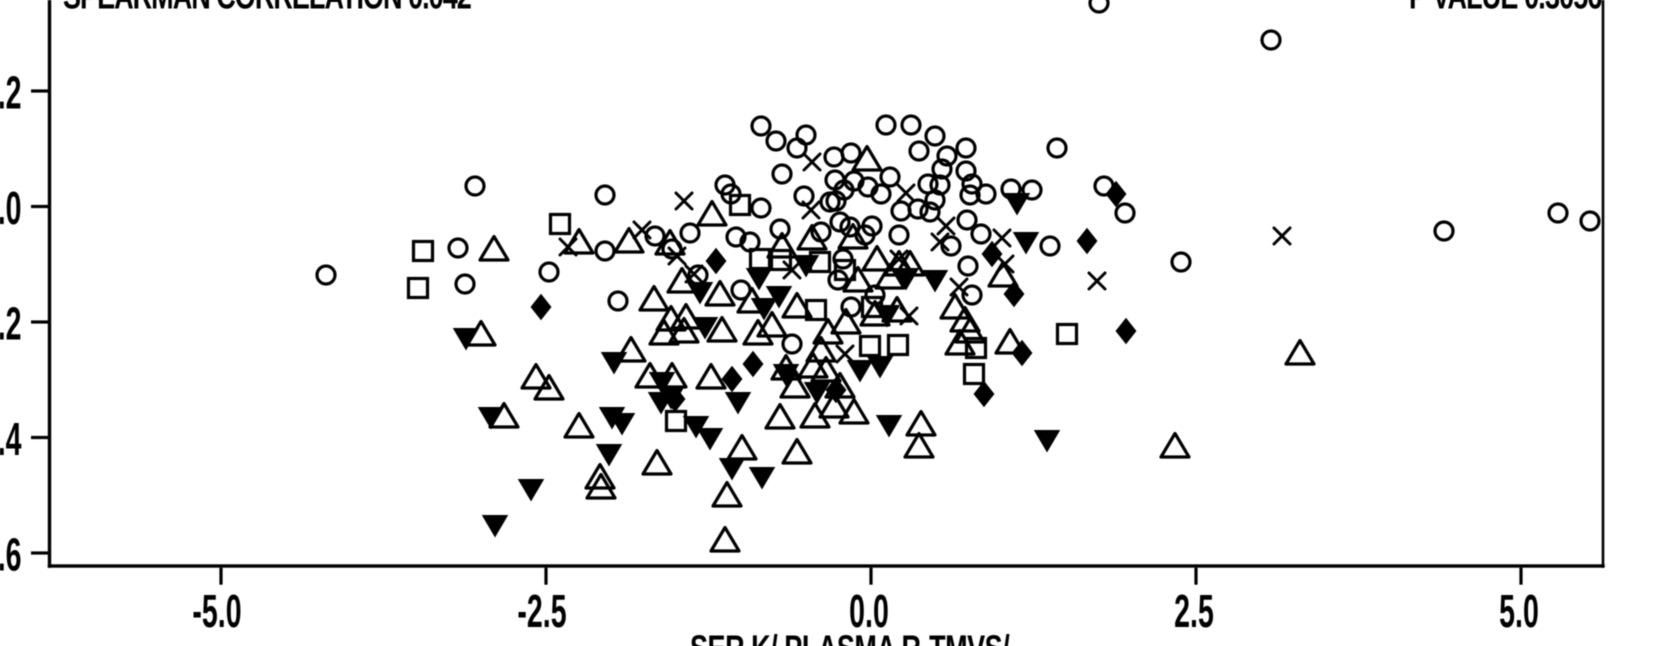 This screenshot has width=1679, height=646. I want to click on svg-text: 5.0, so click(1519, 612).